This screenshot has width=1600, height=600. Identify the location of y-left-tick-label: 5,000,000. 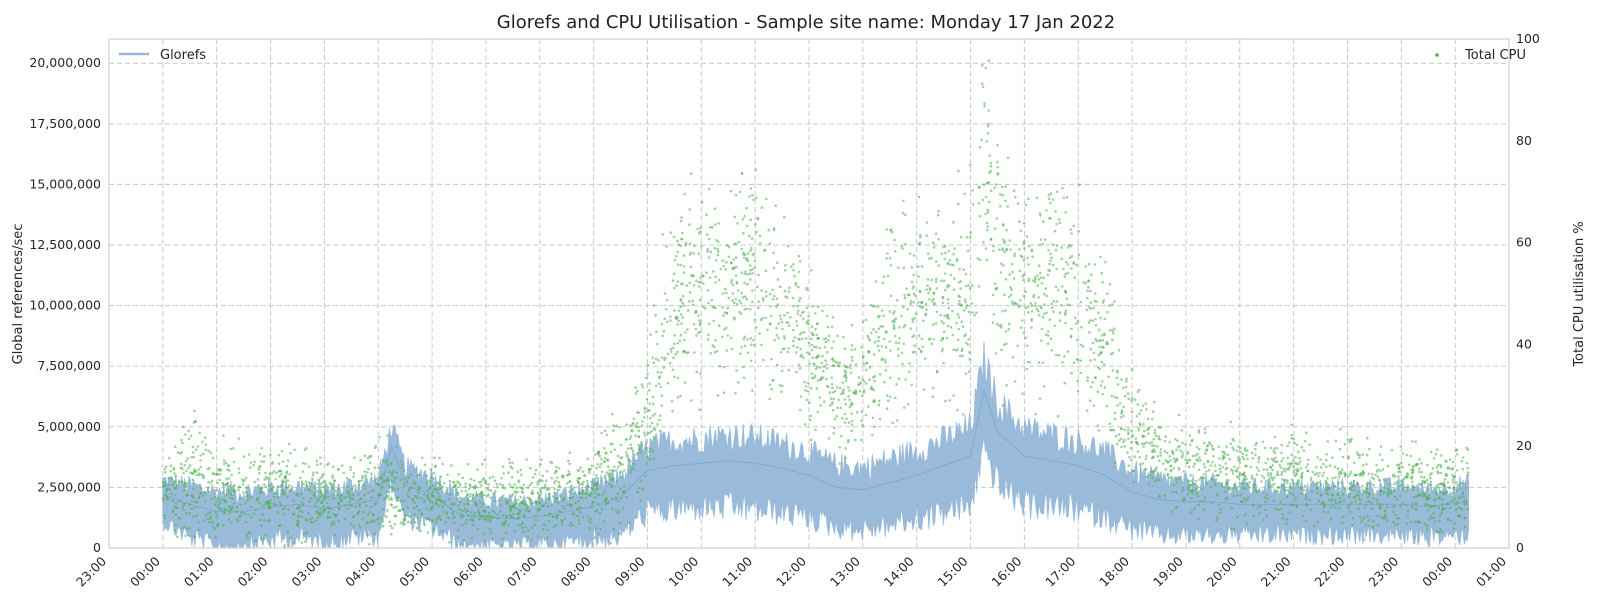
(69, 426).